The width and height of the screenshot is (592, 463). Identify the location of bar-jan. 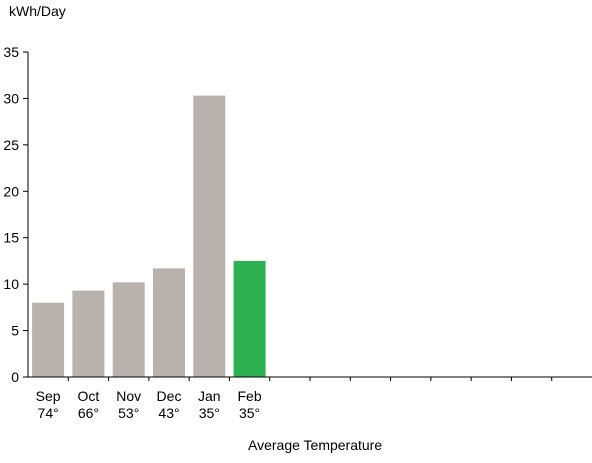
(209, 236).